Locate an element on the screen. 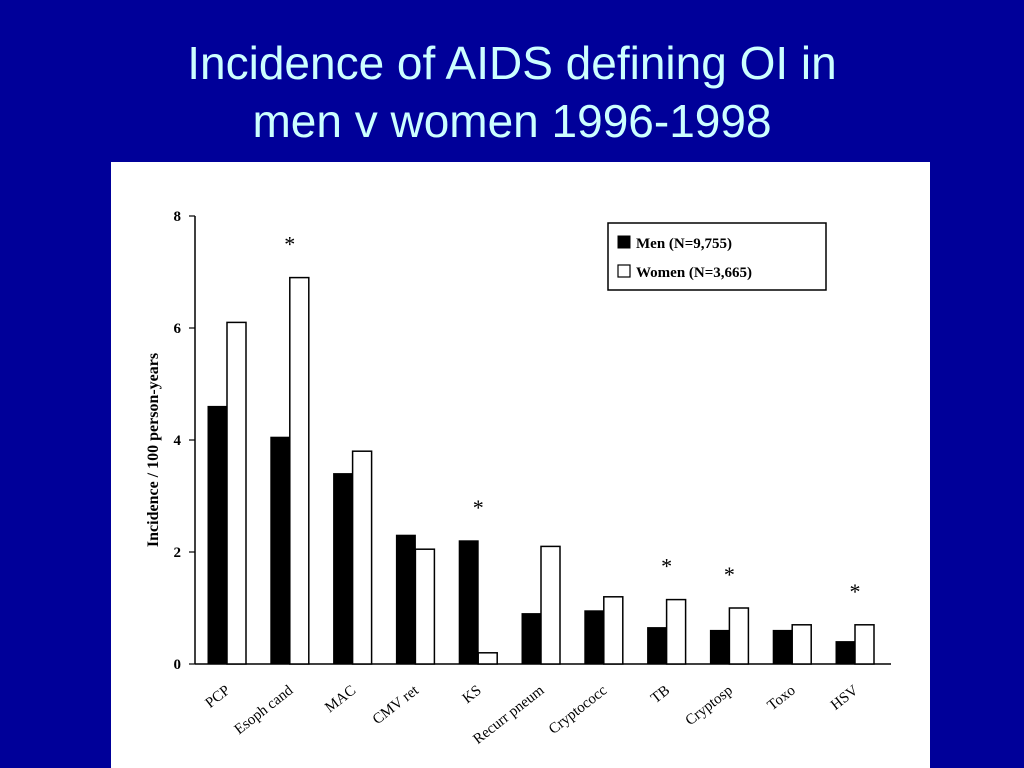 This screenshot has width=1024, height=768. legend-label-women: Women (N=3,665) is located at coordinates (694, 273).